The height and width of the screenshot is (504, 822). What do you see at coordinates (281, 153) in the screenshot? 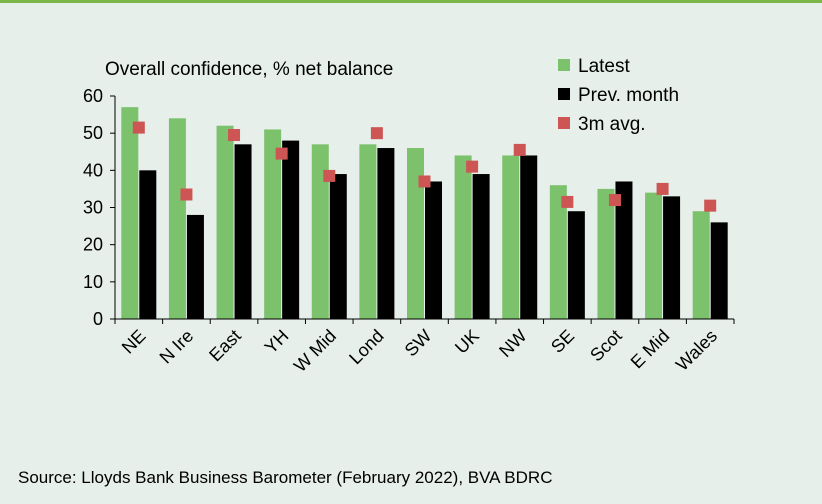
I see `marker-3m-avg-yh` at bounding box center [281, 153].